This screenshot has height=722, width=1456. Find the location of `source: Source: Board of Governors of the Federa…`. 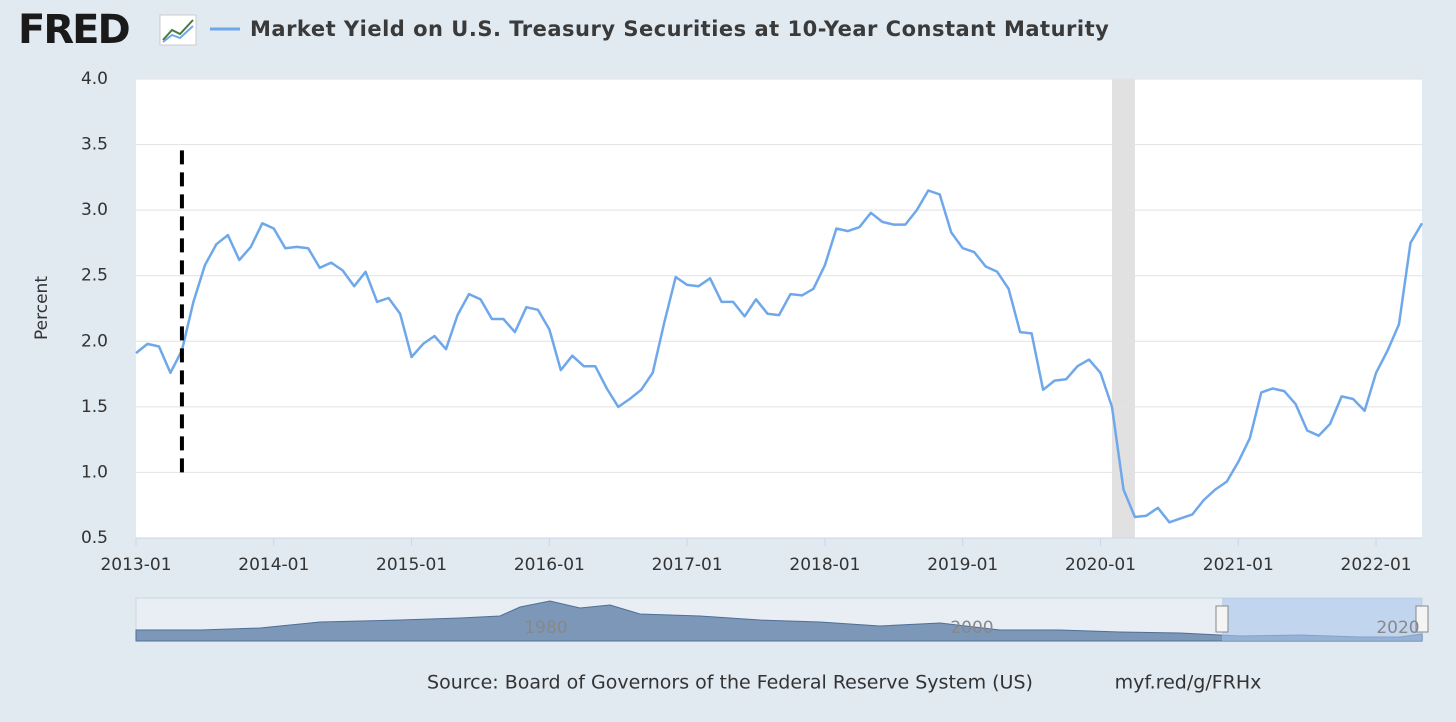

source: Source: Board of Governors of the Federa… is located at coordinates (730, 683).